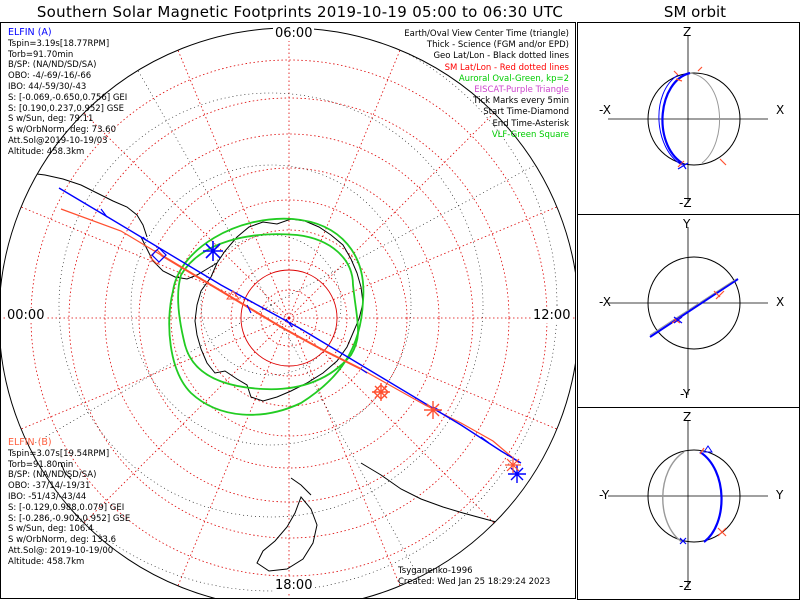  I want to click on legend-item: Thick - Science (FGM and/or EPD), so click(497, 45).